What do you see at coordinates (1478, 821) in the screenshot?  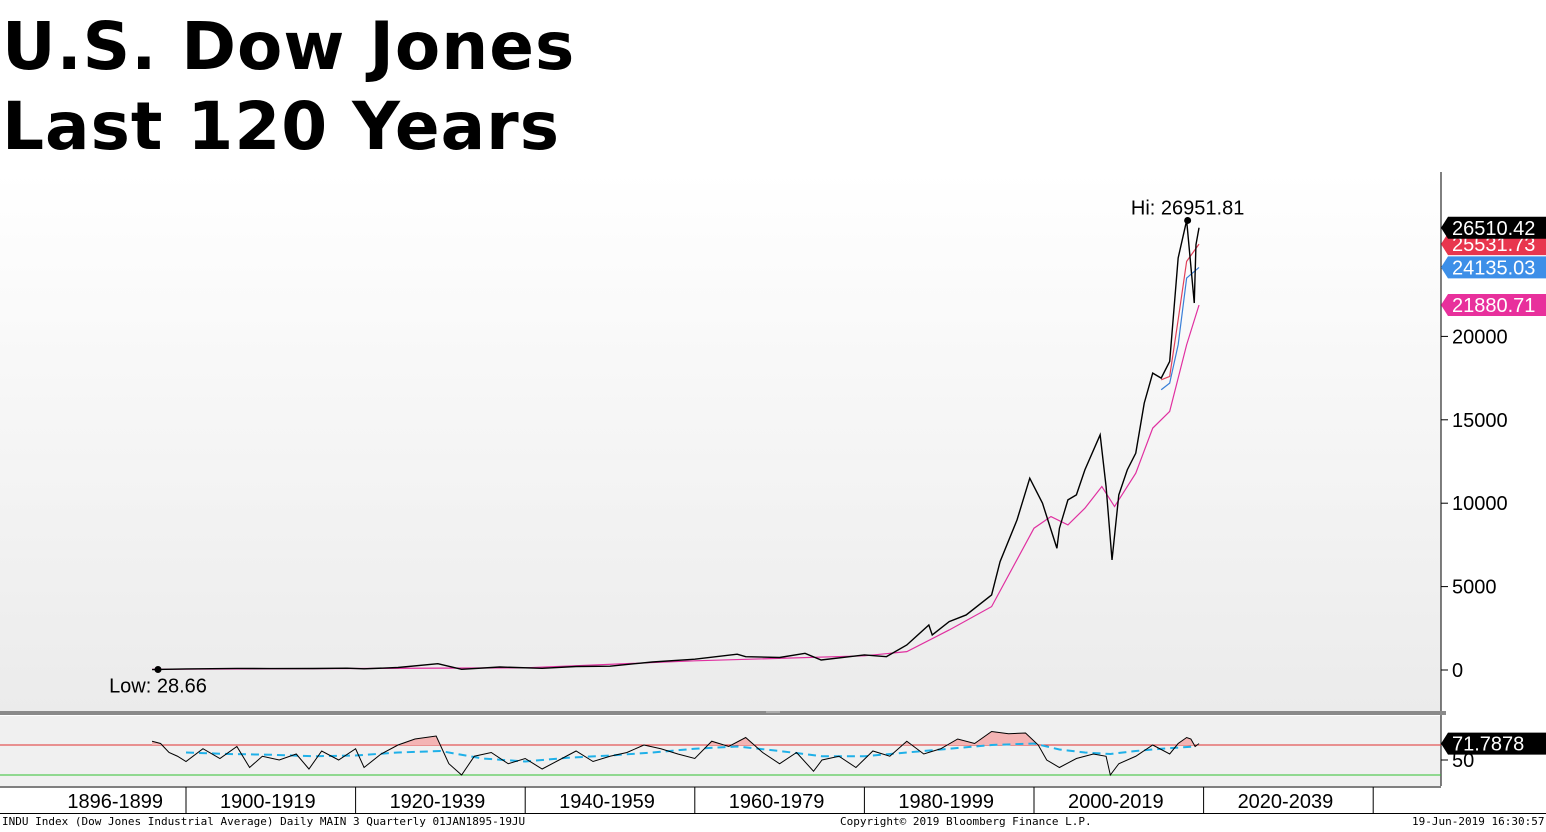 I see `footer-timestamp: 19-Jun-2019 16:30:57` at bounding box center [1478, 821].